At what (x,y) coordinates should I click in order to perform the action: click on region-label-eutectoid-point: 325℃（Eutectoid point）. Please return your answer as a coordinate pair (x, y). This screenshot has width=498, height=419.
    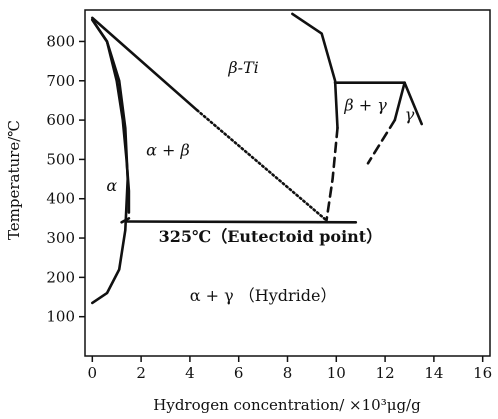
    Looking at the image, I should click on (271, 236).